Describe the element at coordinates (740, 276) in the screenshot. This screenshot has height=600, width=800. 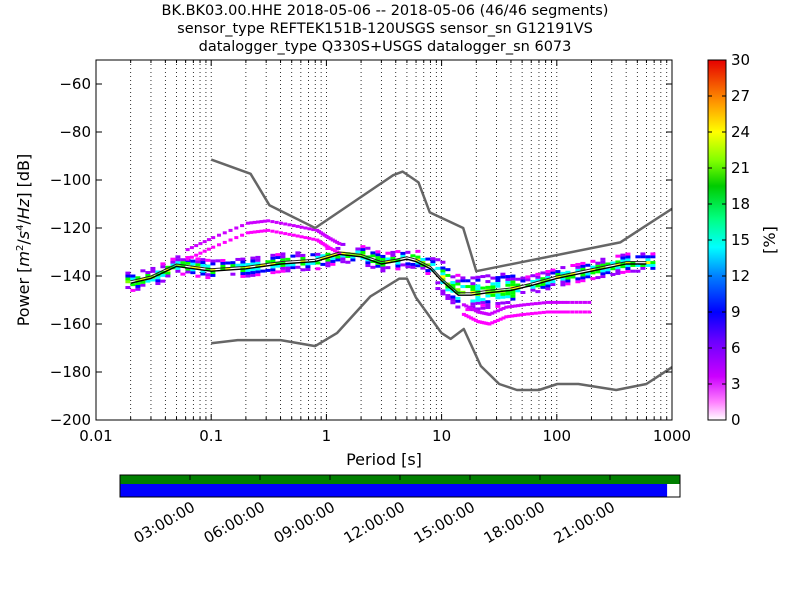
I see `colorbar-tick-label: 12` at that location.